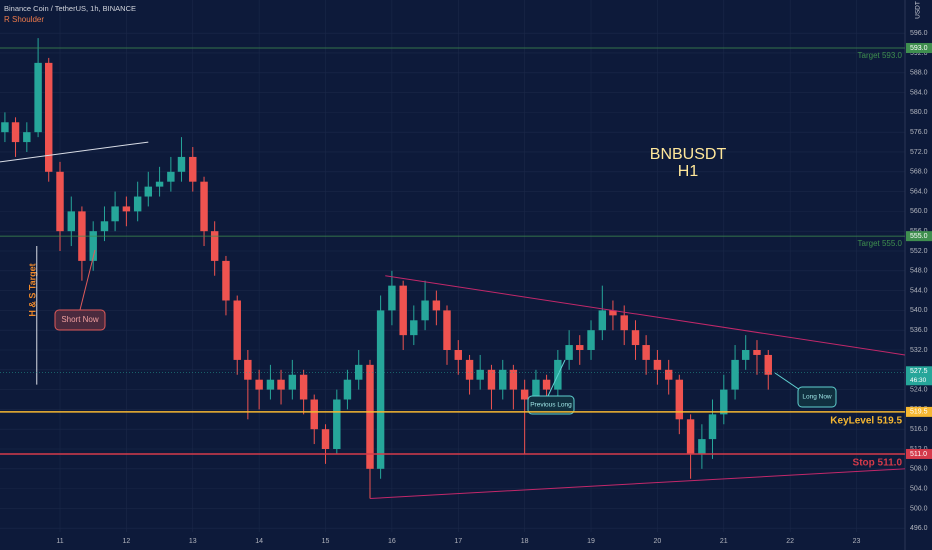 This screenshot has height=550, width=932. Describe the element at coordinates (259, 541) in the screenshot. I see `x-tick-label: 14` at that location.